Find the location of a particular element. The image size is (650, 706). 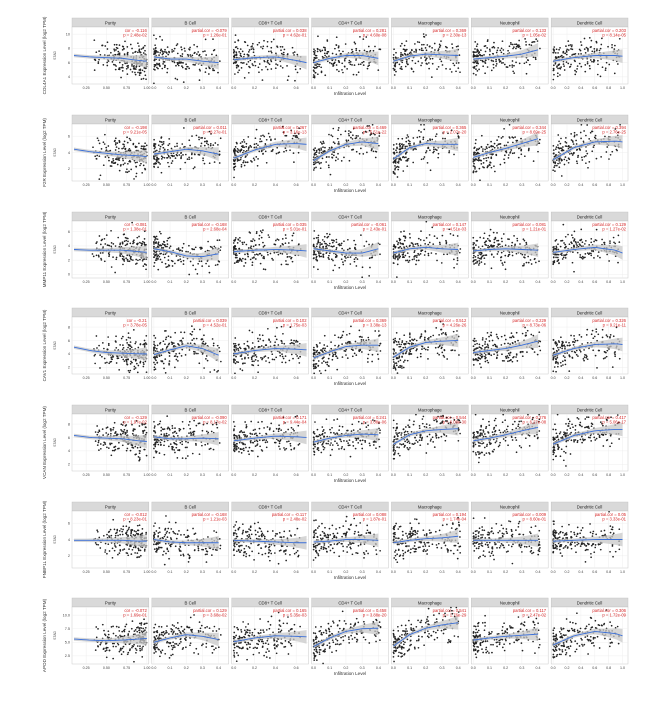

panel-title: CD8+ T Cell is located at coordinates (269, 216).